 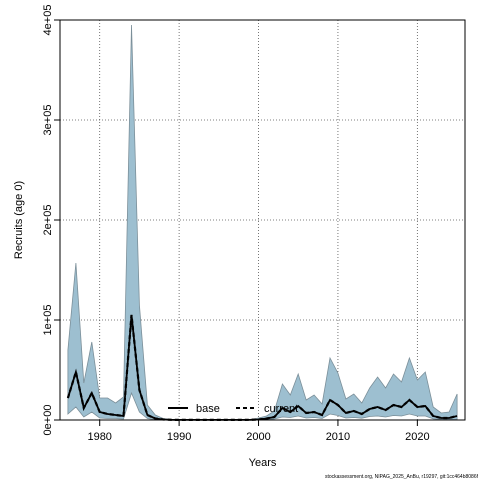 What do you see at coordinates (263, 463) in the screenshot?
I see `x-axis-title: Years` at bounding box center [263, 463].